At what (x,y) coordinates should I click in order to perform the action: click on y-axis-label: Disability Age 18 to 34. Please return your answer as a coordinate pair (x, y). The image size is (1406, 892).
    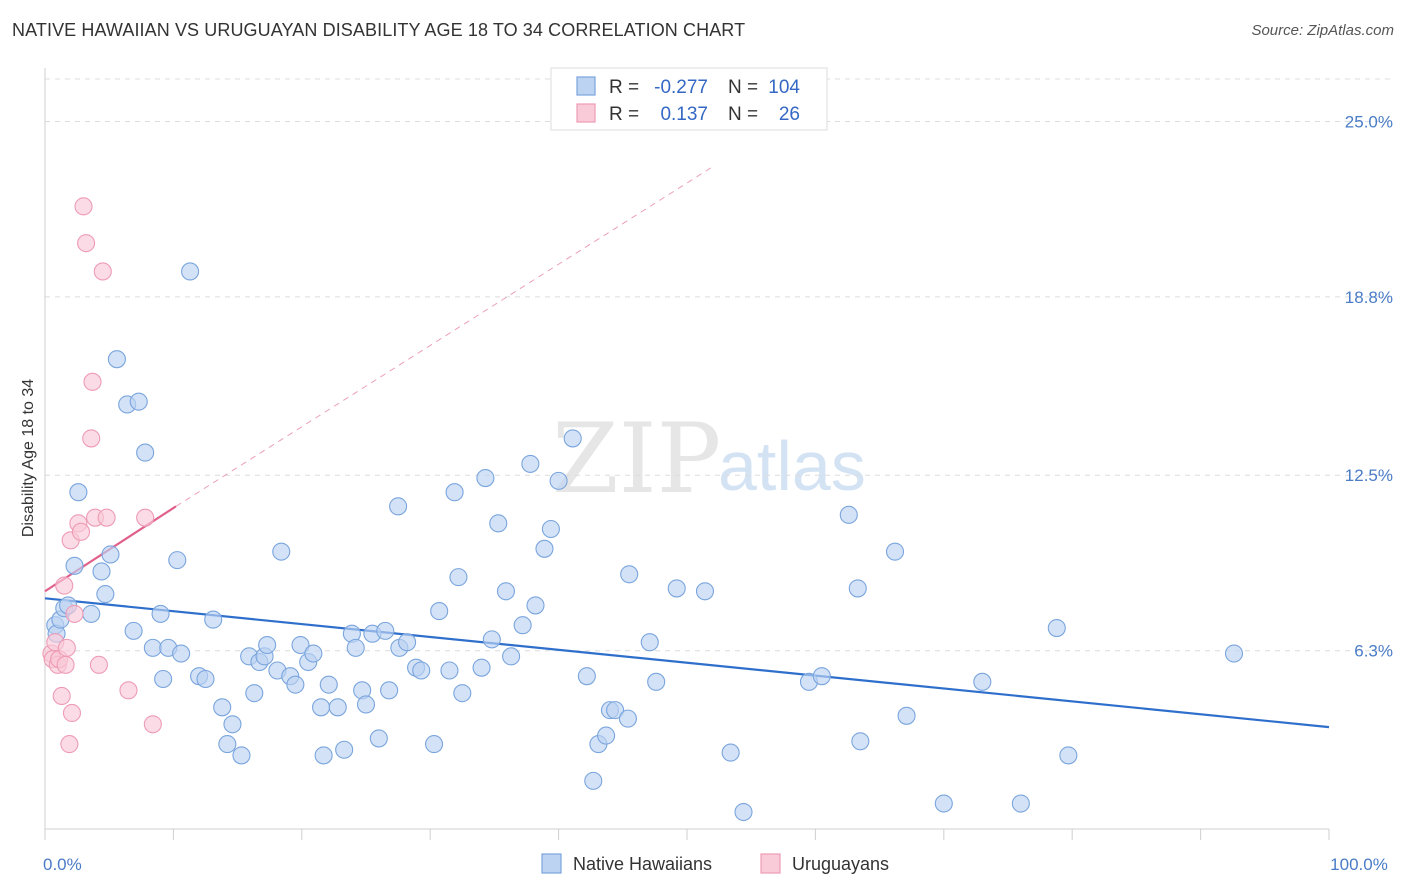
    Looking at the image, I should click on (28, 458).